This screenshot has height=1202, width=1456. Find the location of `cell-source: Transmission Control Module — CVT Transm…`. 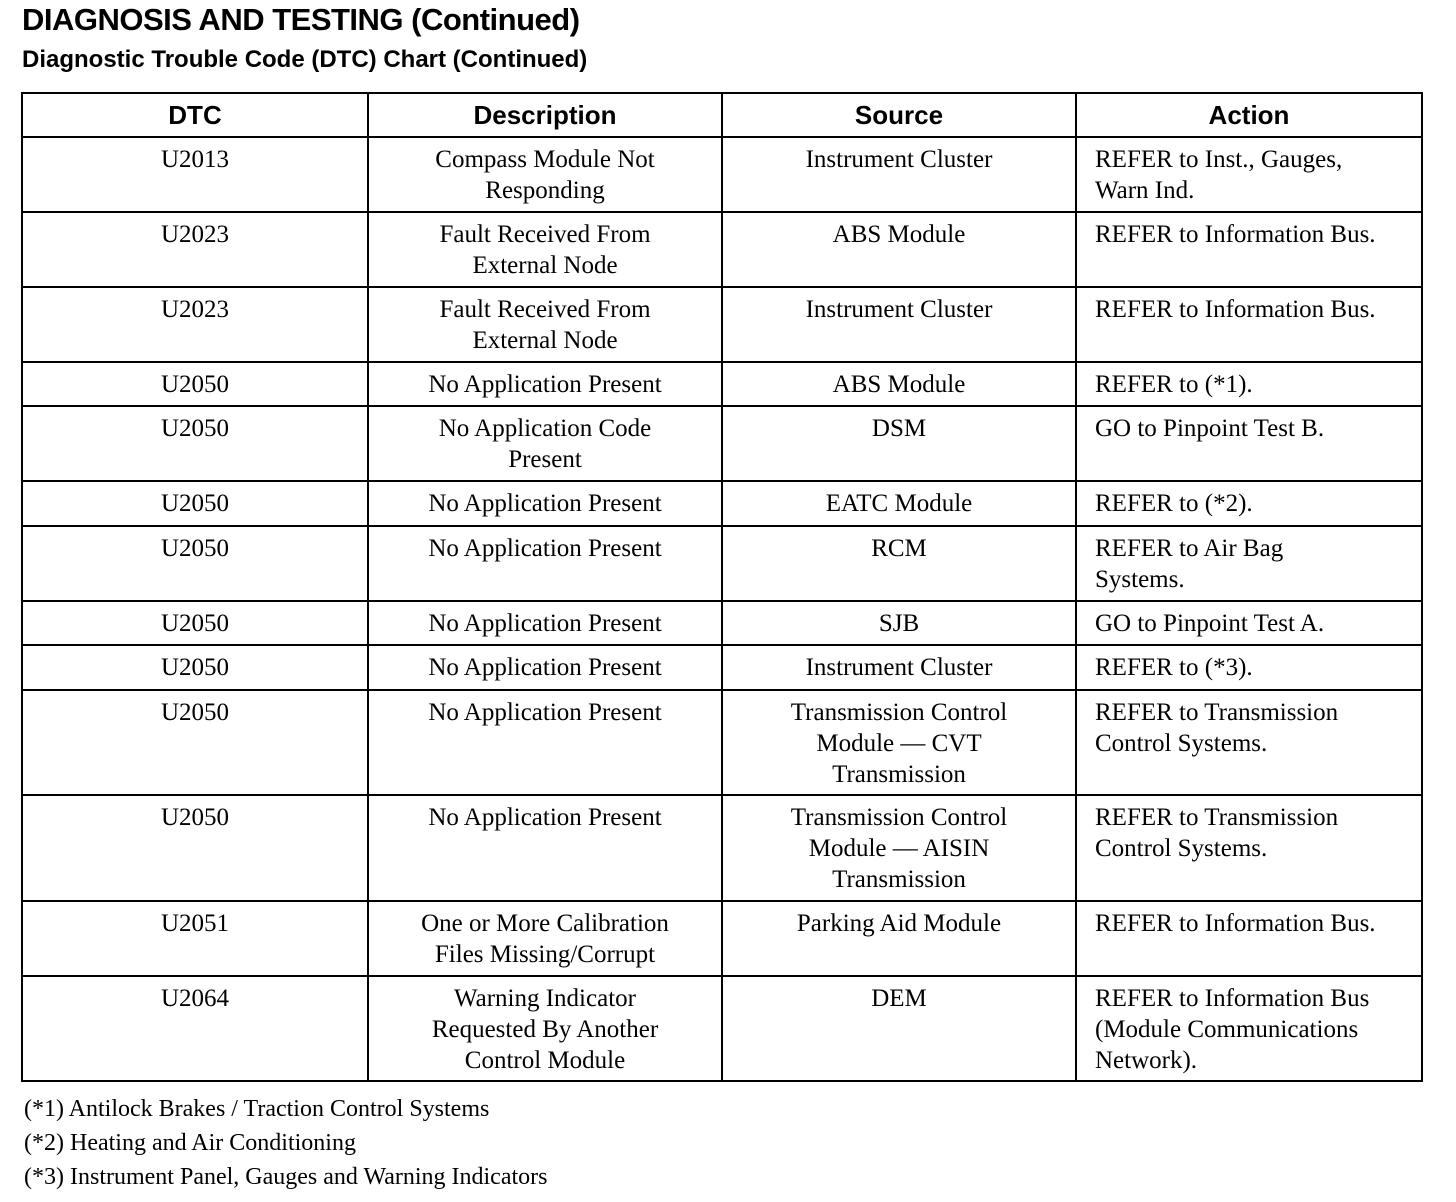

cell-source: Transmission Control Module — CVT Transm… is located at coordinates (899, 742).